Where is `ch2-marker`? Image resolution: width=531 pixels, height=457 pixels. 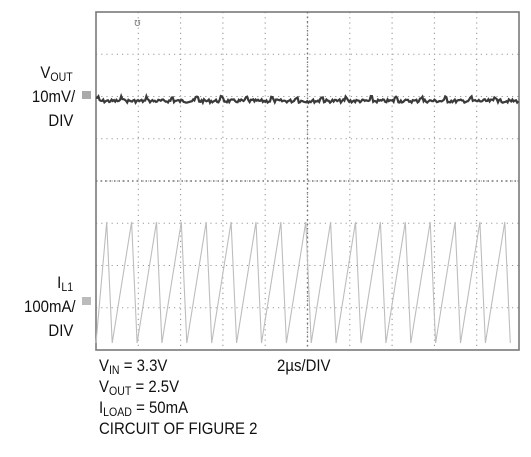
ch2-marker is located at coordinates (86, 301).